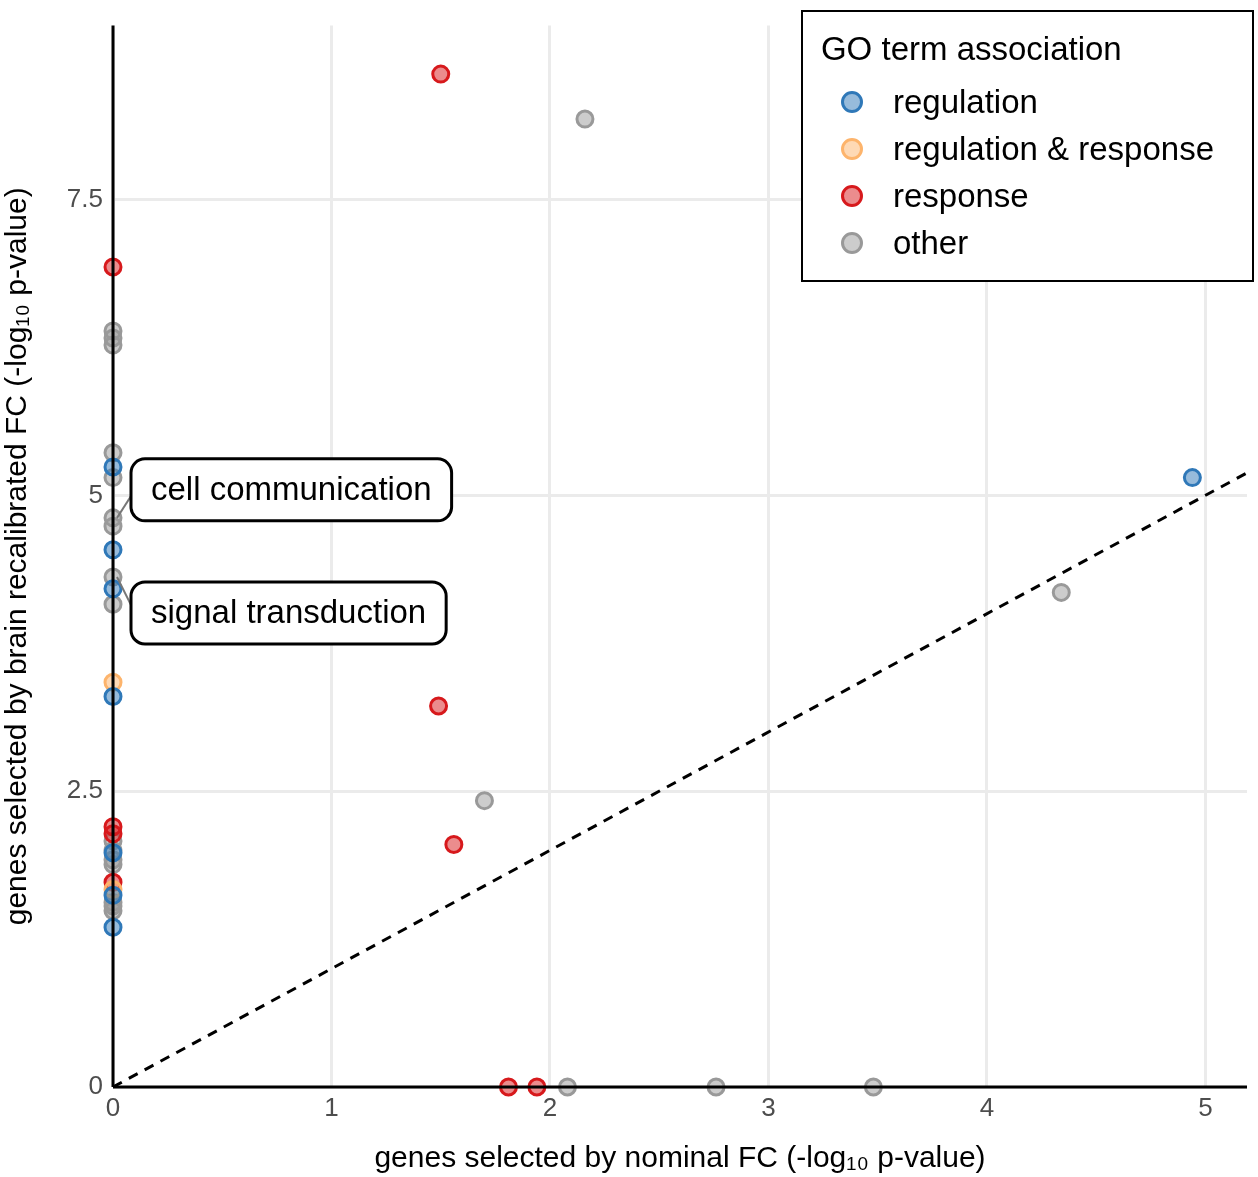 The image size is (1258, 1177). Describe the element at coordinates (960, 195) in the screenshot. I see `legend-label: response` at that location.